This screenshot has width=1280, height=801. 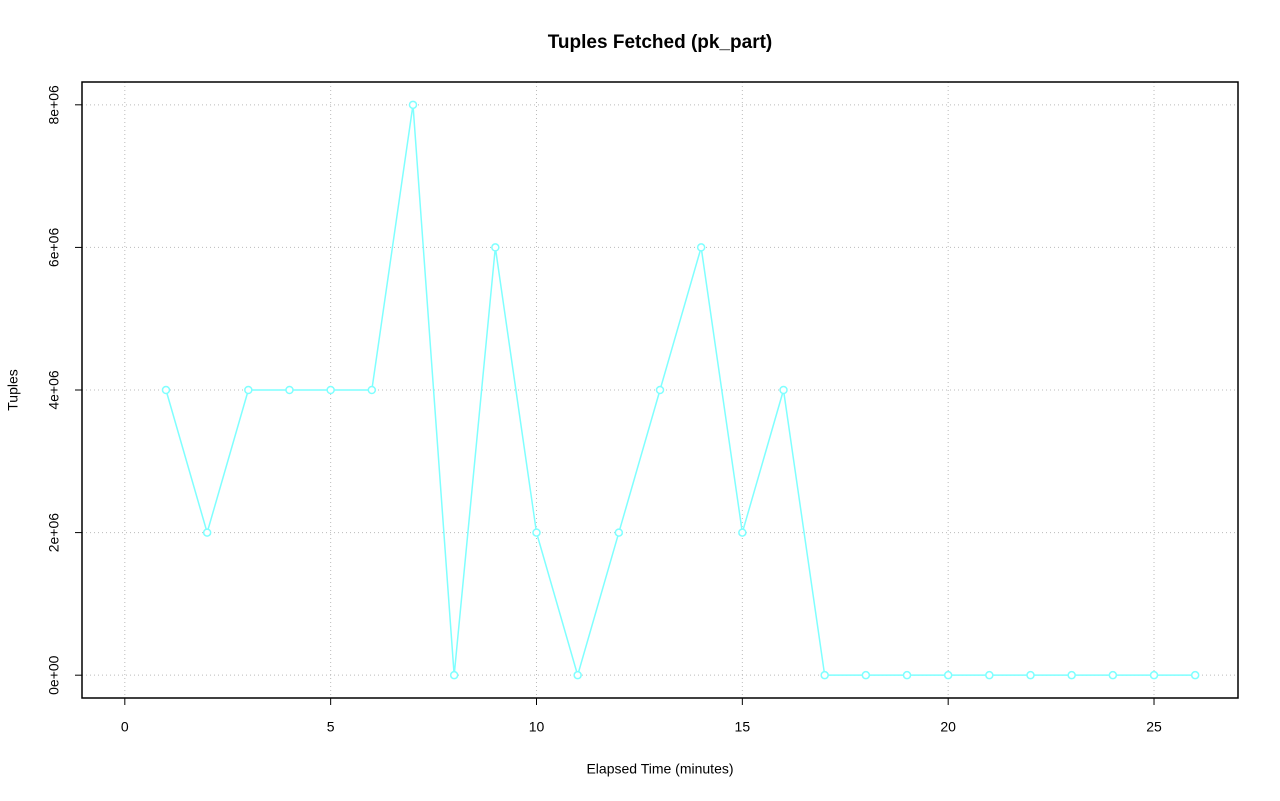 I want to click on x-tick-label: 5, so click(x=331, y=727).